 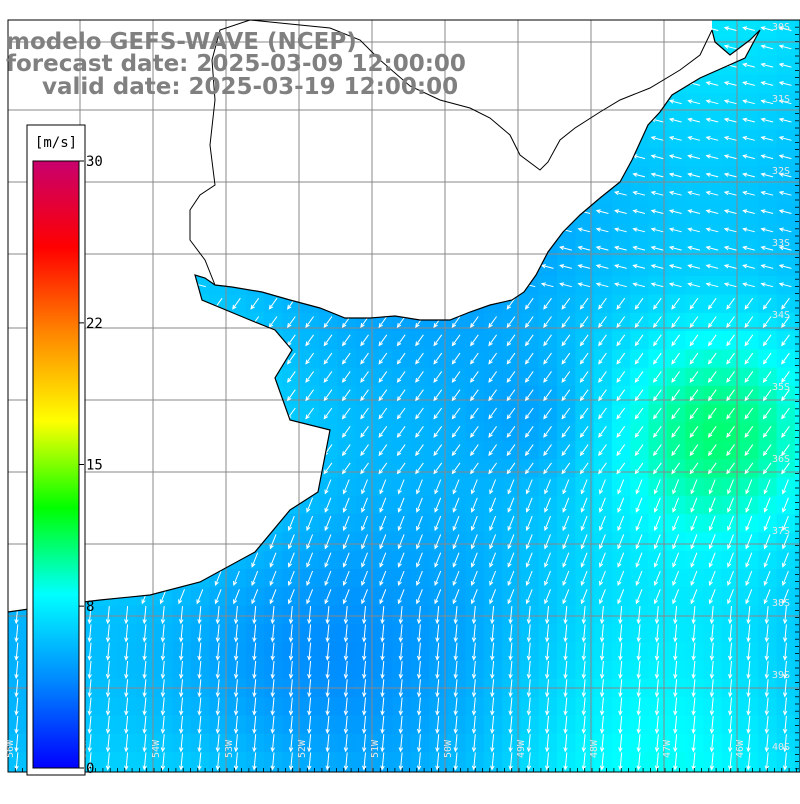 What do you see at coordinates (781, 531) in the screenshot?
I see `lat-label: 37S` at bounding box center [781, 531].